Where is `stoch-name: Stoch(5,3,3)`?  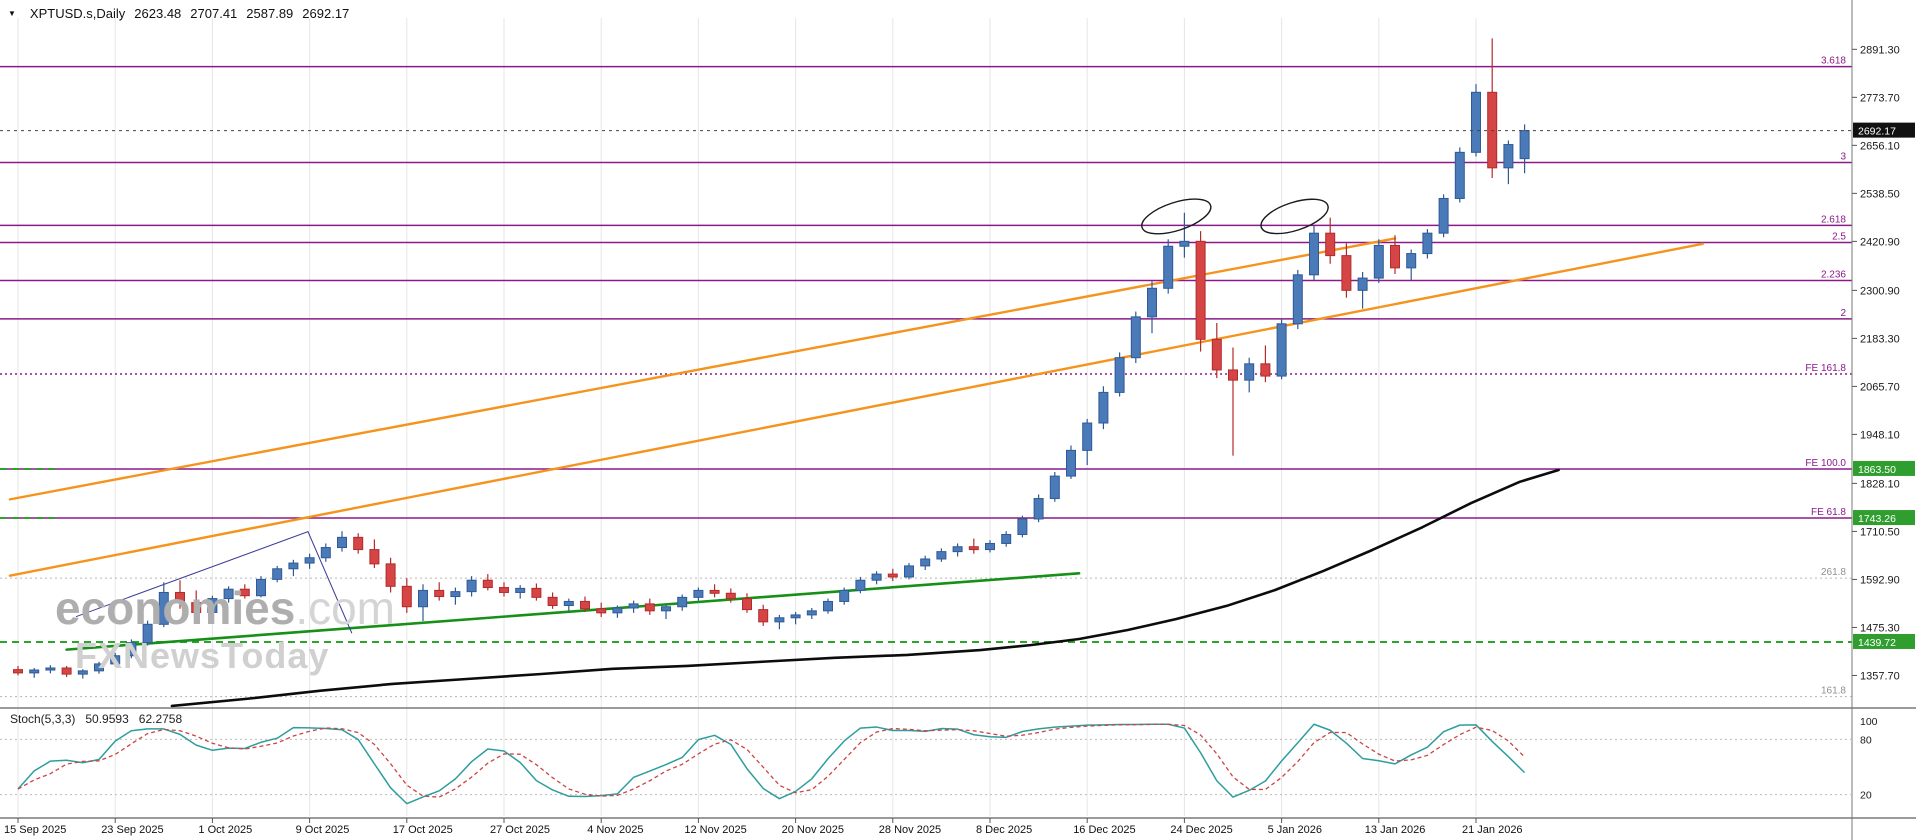 stoch-name: Stoch(5,3,3) is located at coordinates (43, 719).